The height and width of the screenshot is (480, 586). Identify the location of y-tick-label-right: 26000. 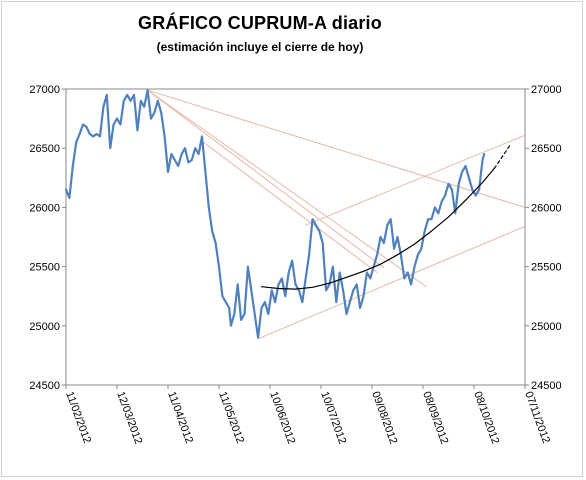
(546, 208).